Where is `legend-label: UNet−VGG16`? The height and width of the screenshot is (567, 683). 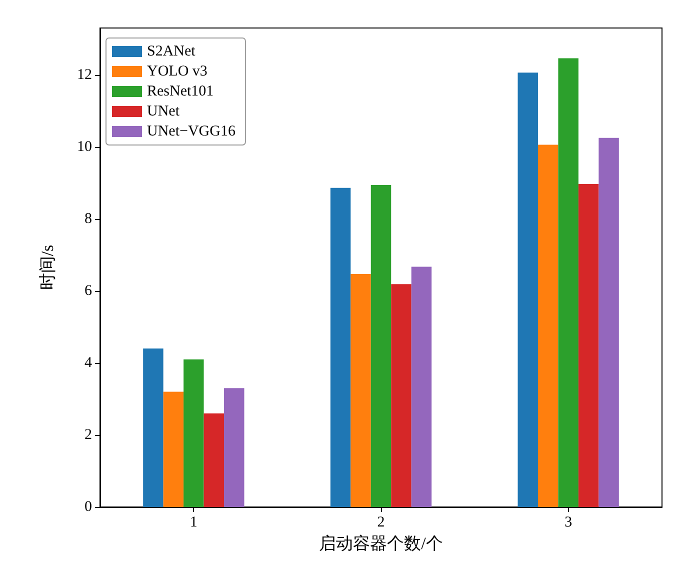 legend-label: UNet−VGG16 is located at coordinates (191, 132).